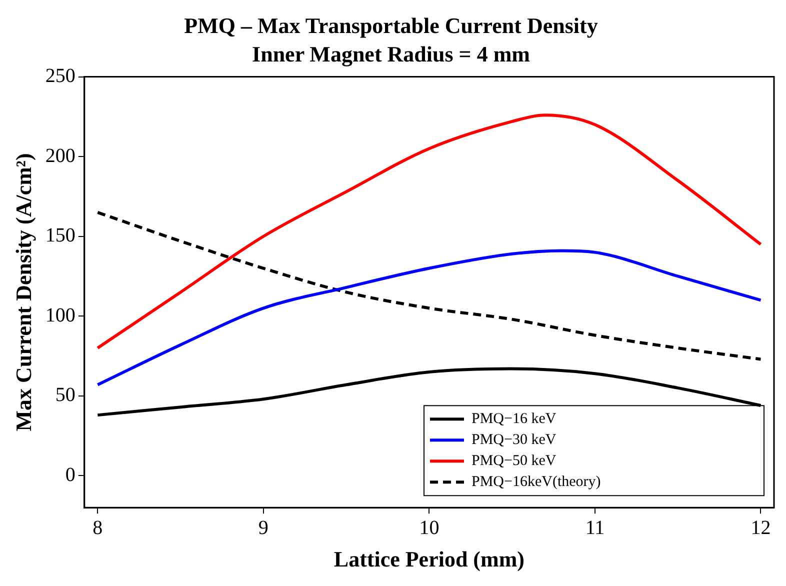 This screenshot has height=586, width=786. What do you see at coordinates (429, 527) in the screenshot?
I see `x-tick-label: 10` at bounding box center [429, 527].